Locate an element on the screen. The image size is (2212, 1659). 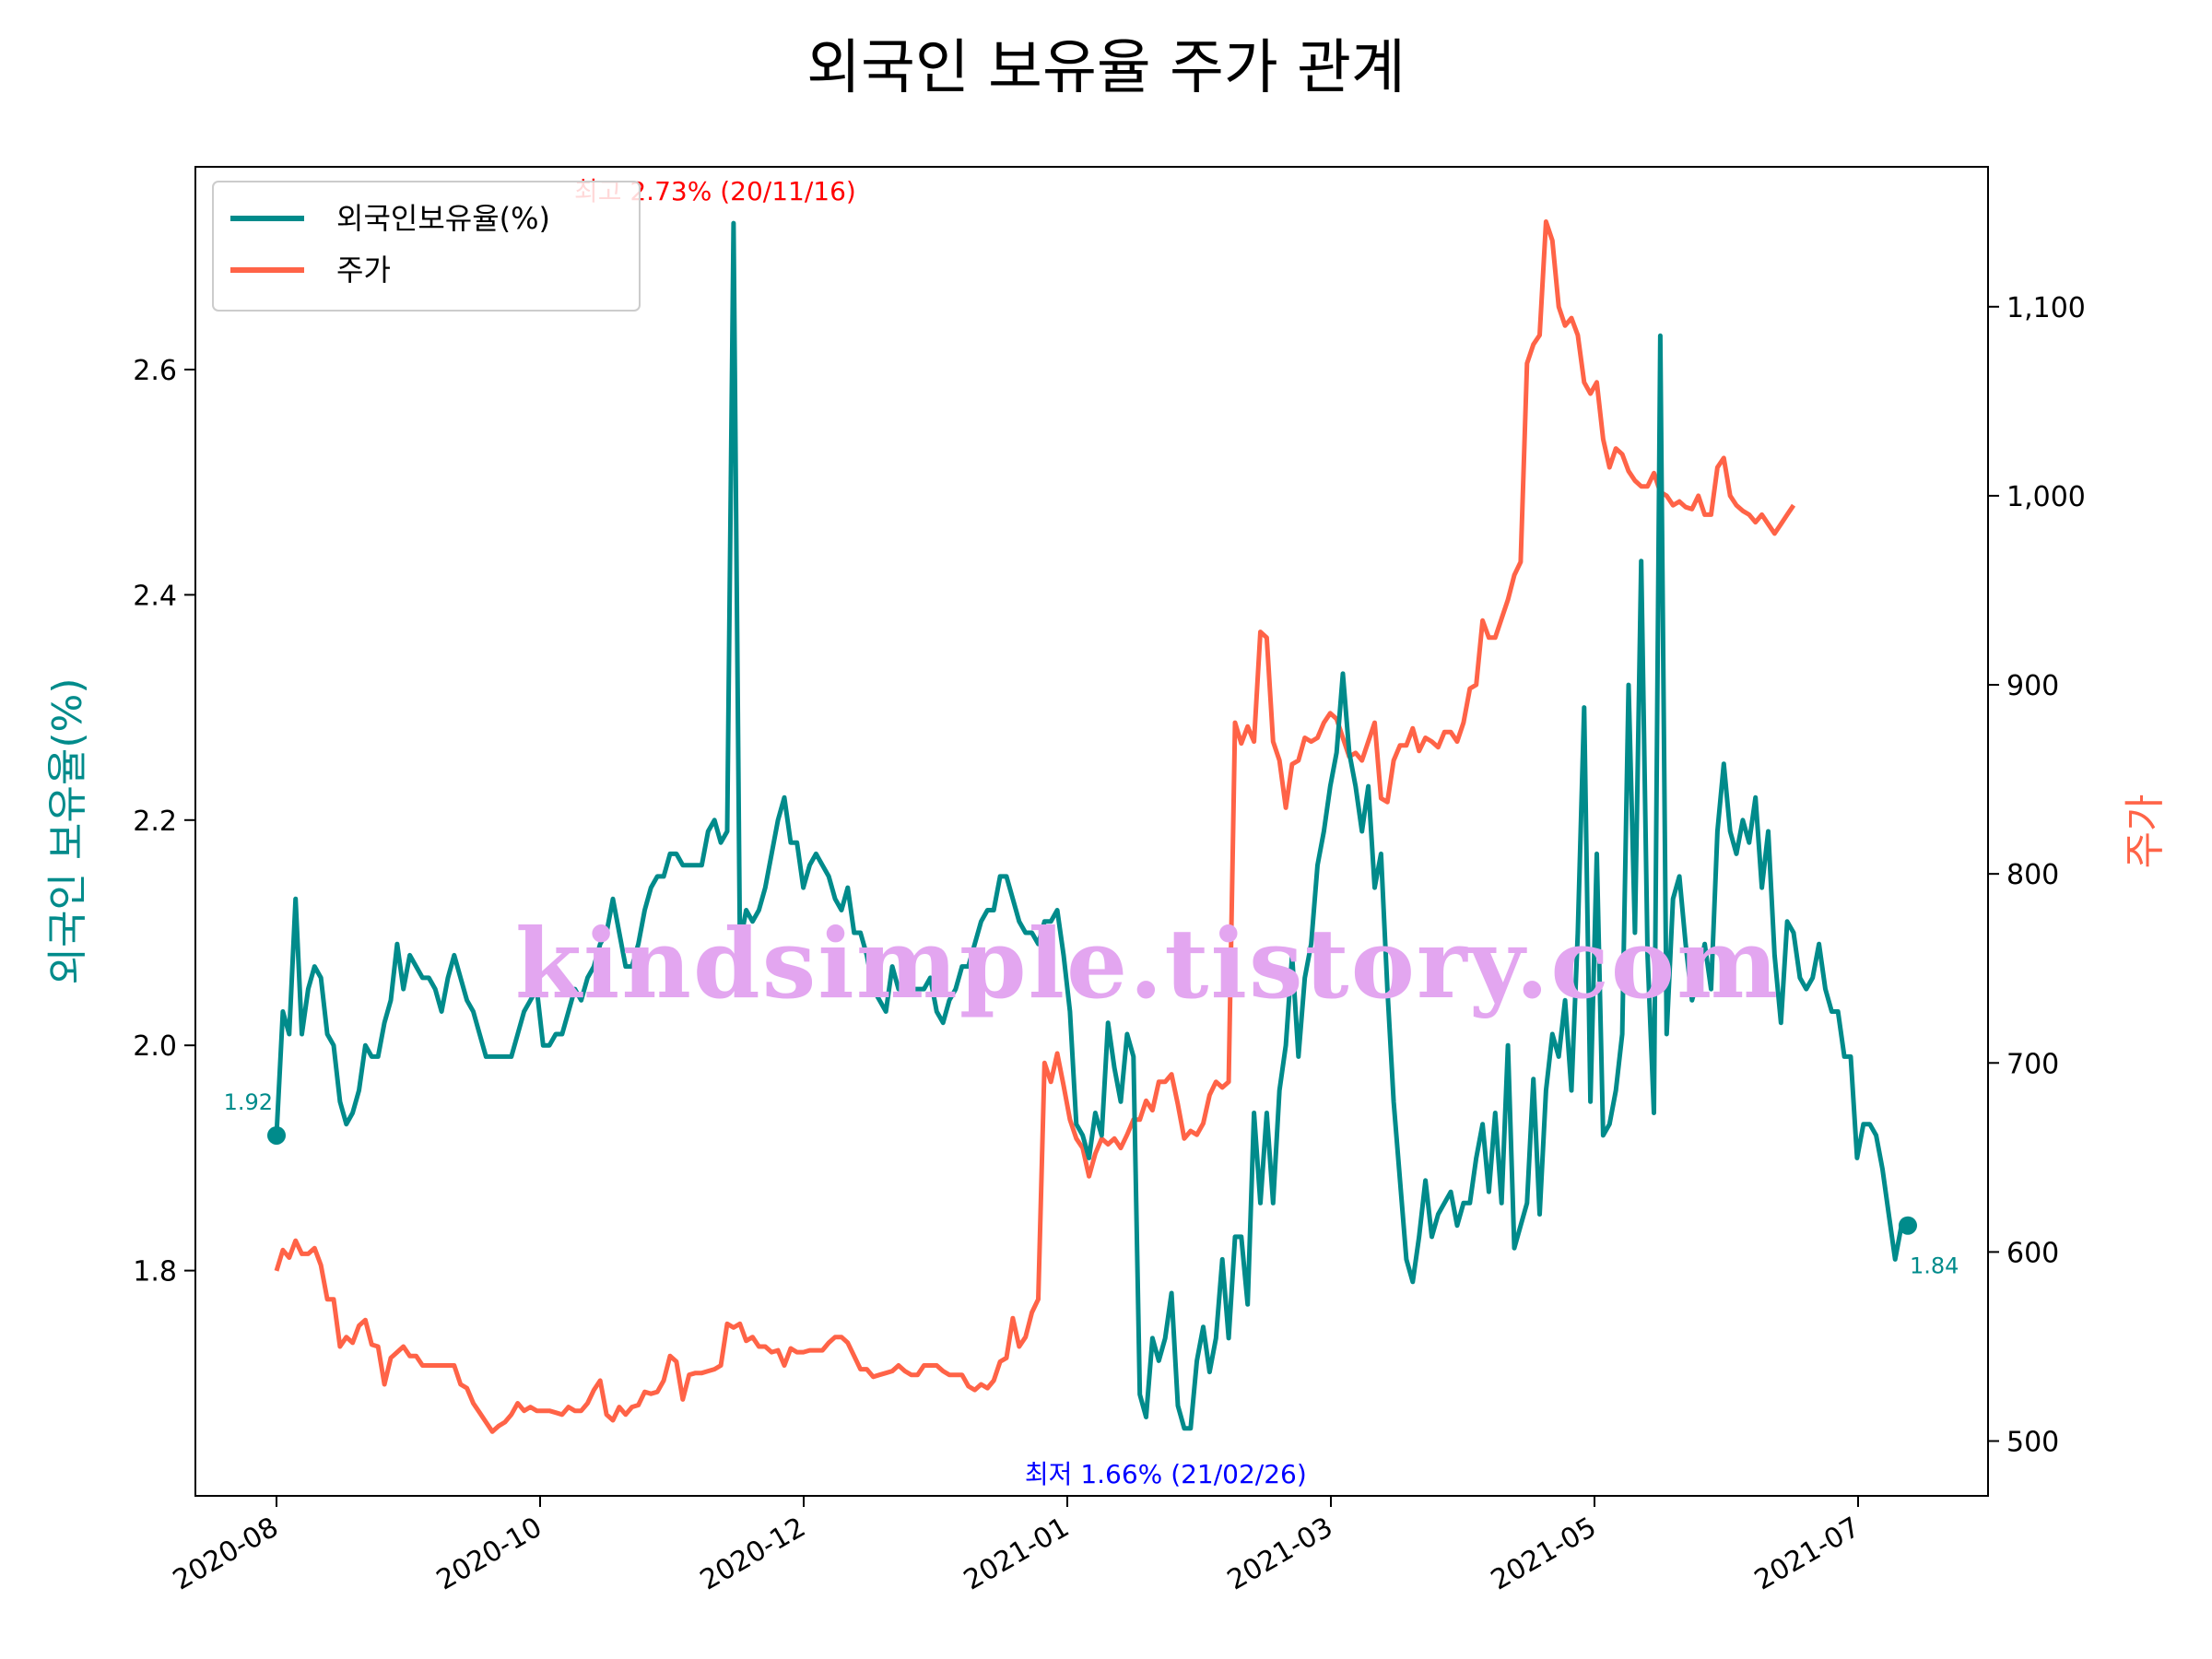
x-tick-label: 2021-07 is located at coordinates (1807, 1554).